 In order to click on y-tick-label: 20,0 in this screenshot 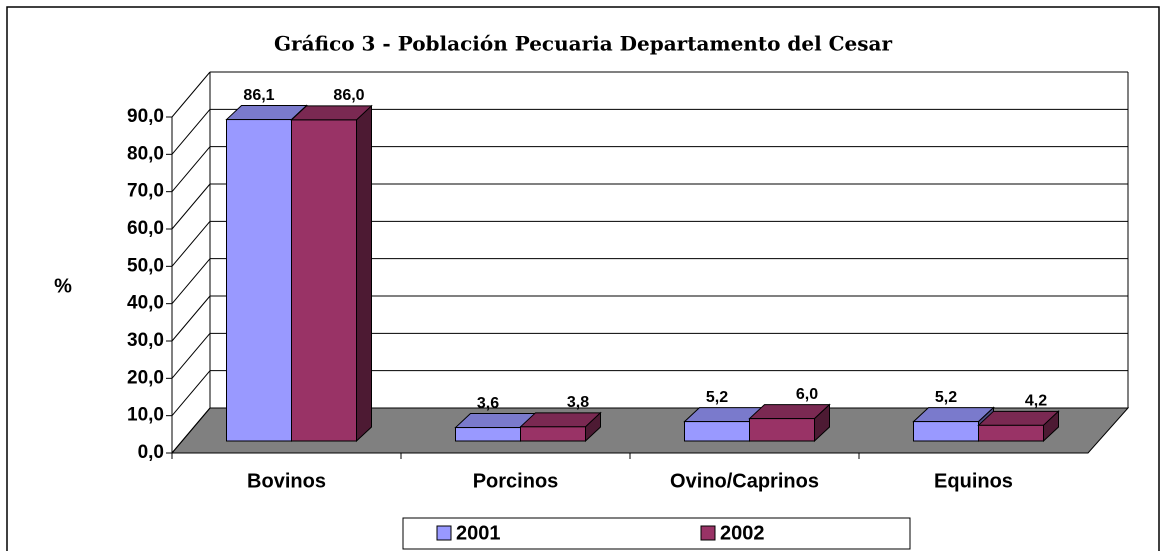, I will do `click(145, 377)`.